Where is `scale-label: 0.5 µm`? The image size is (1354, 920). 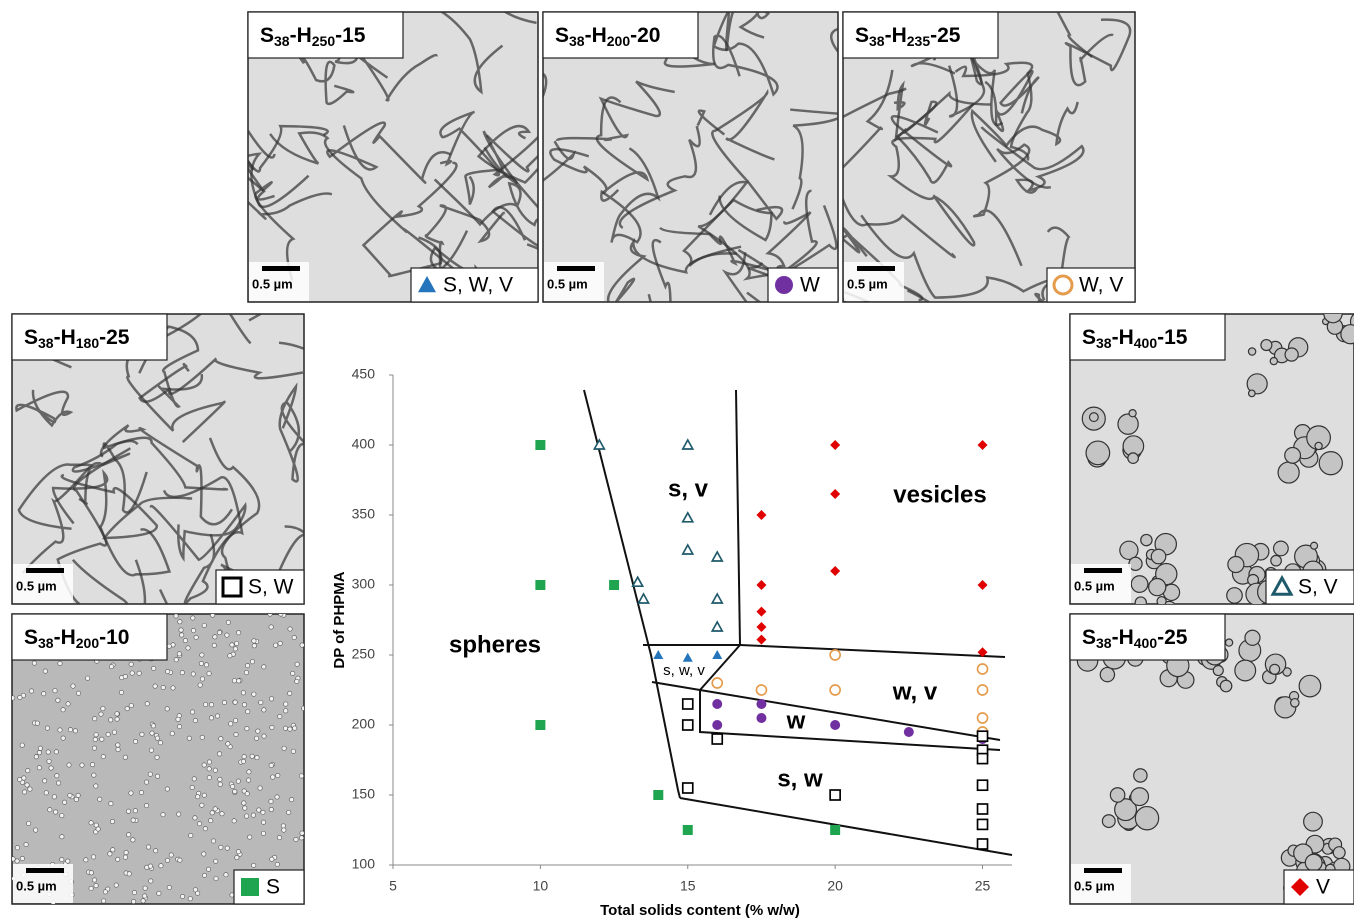
scale-label: 0.5 µm is located at coordinates (567, 283).